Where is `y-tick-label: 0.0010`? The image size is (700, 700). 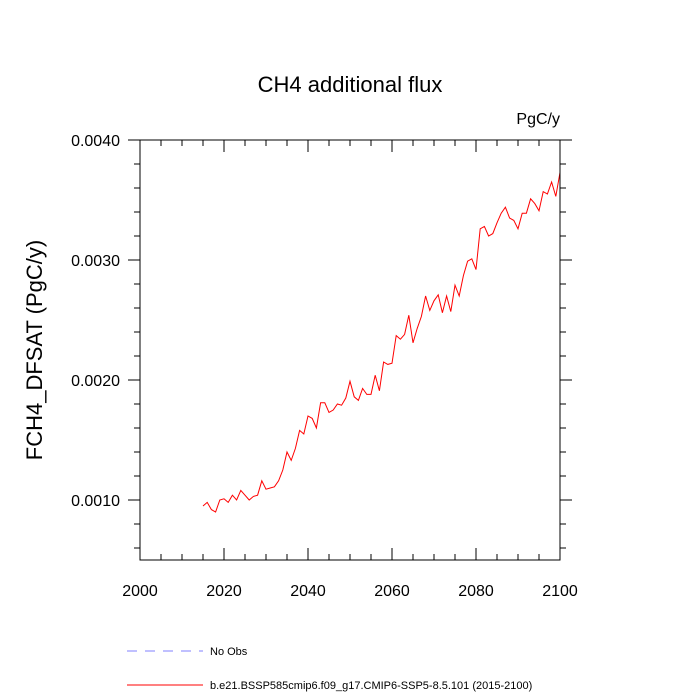
y-tick-label: 0.0010 is located at coordinates (95, 501).